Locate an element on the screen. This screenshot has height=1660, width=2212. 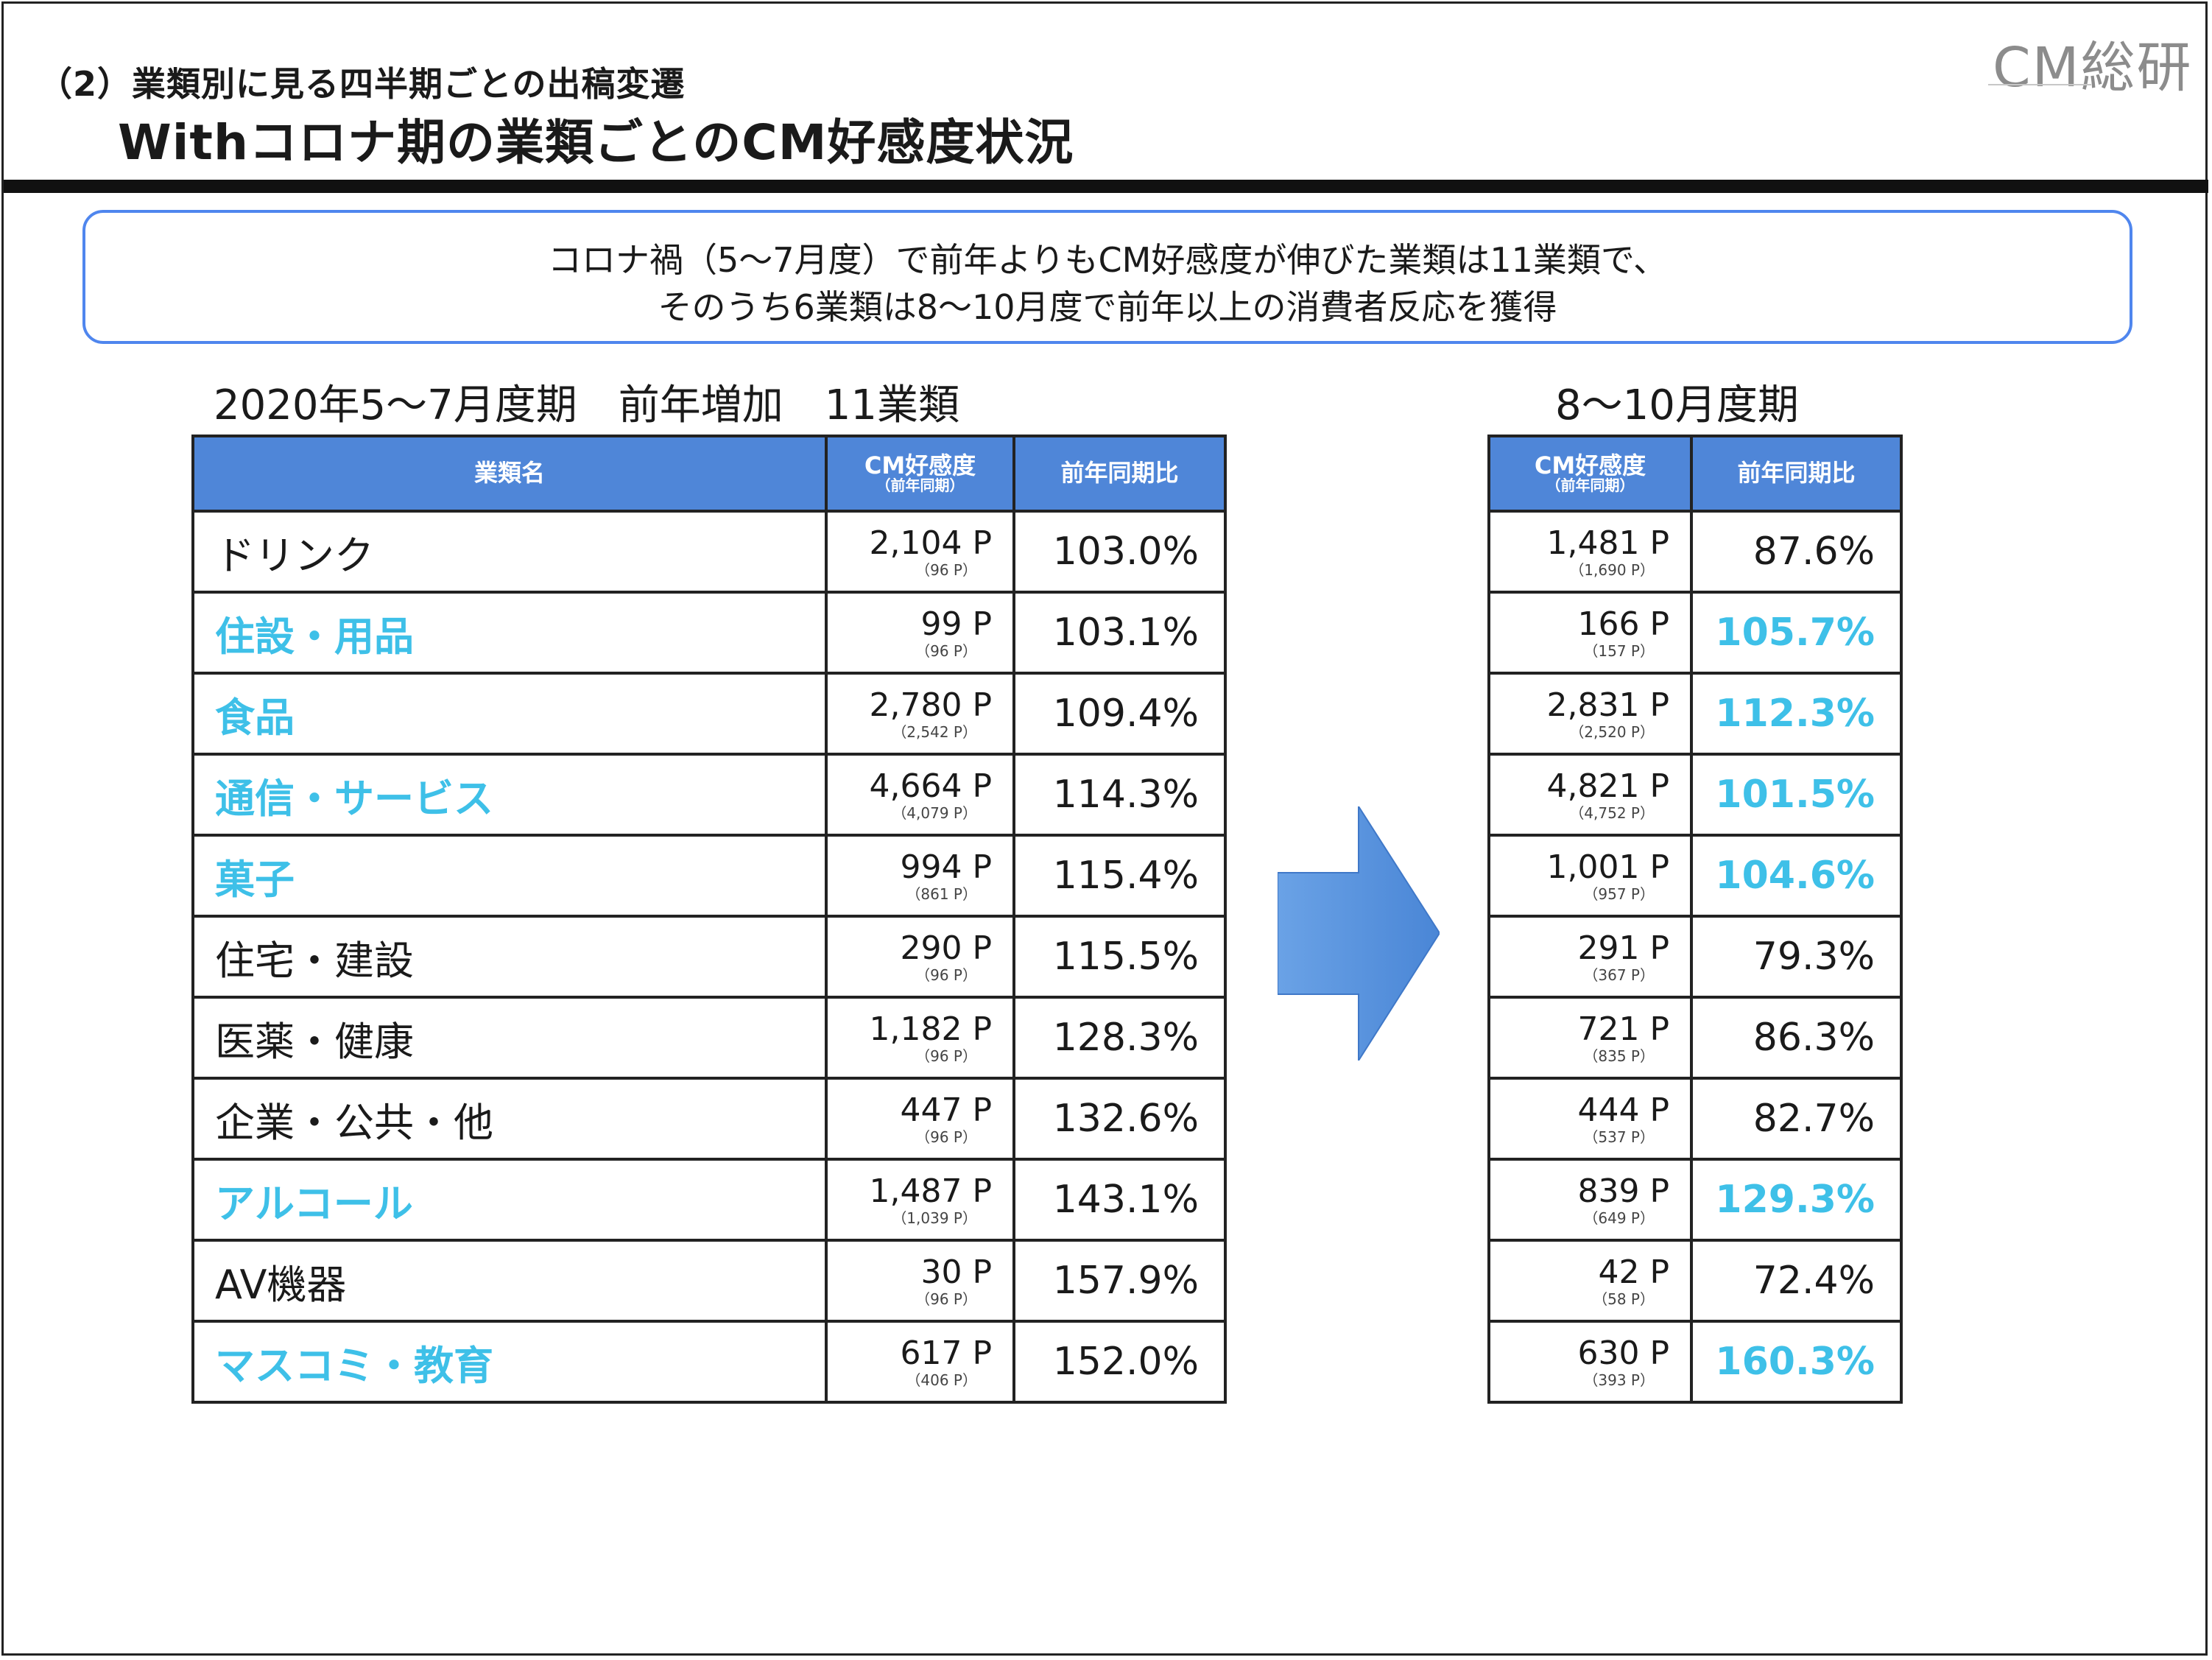
yoy-ratio: 115.4% is located at coordinates (1120, 876).